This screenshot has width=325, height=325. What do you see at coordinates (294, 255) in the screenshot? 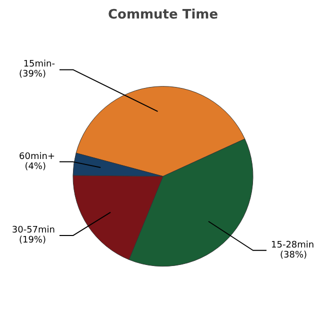
I see `data-label: (38%)` at bounding box center [294, 255].